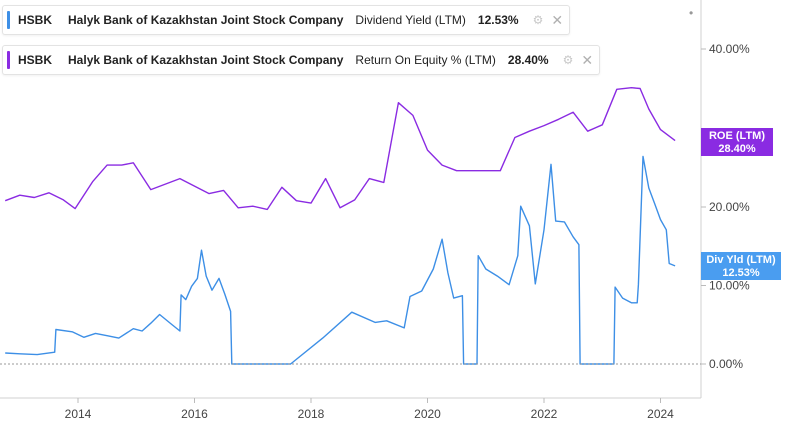 The height and width of the screenshot is (427, 800). I want to click on x-tick-label: 2020, so click(427, 414).